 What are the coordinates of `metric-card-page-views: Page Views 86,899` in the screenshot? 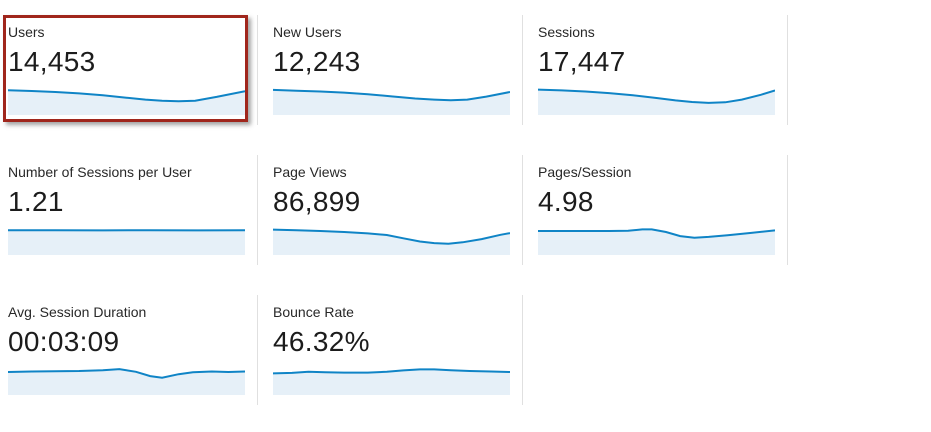 It's located at (398, 210).